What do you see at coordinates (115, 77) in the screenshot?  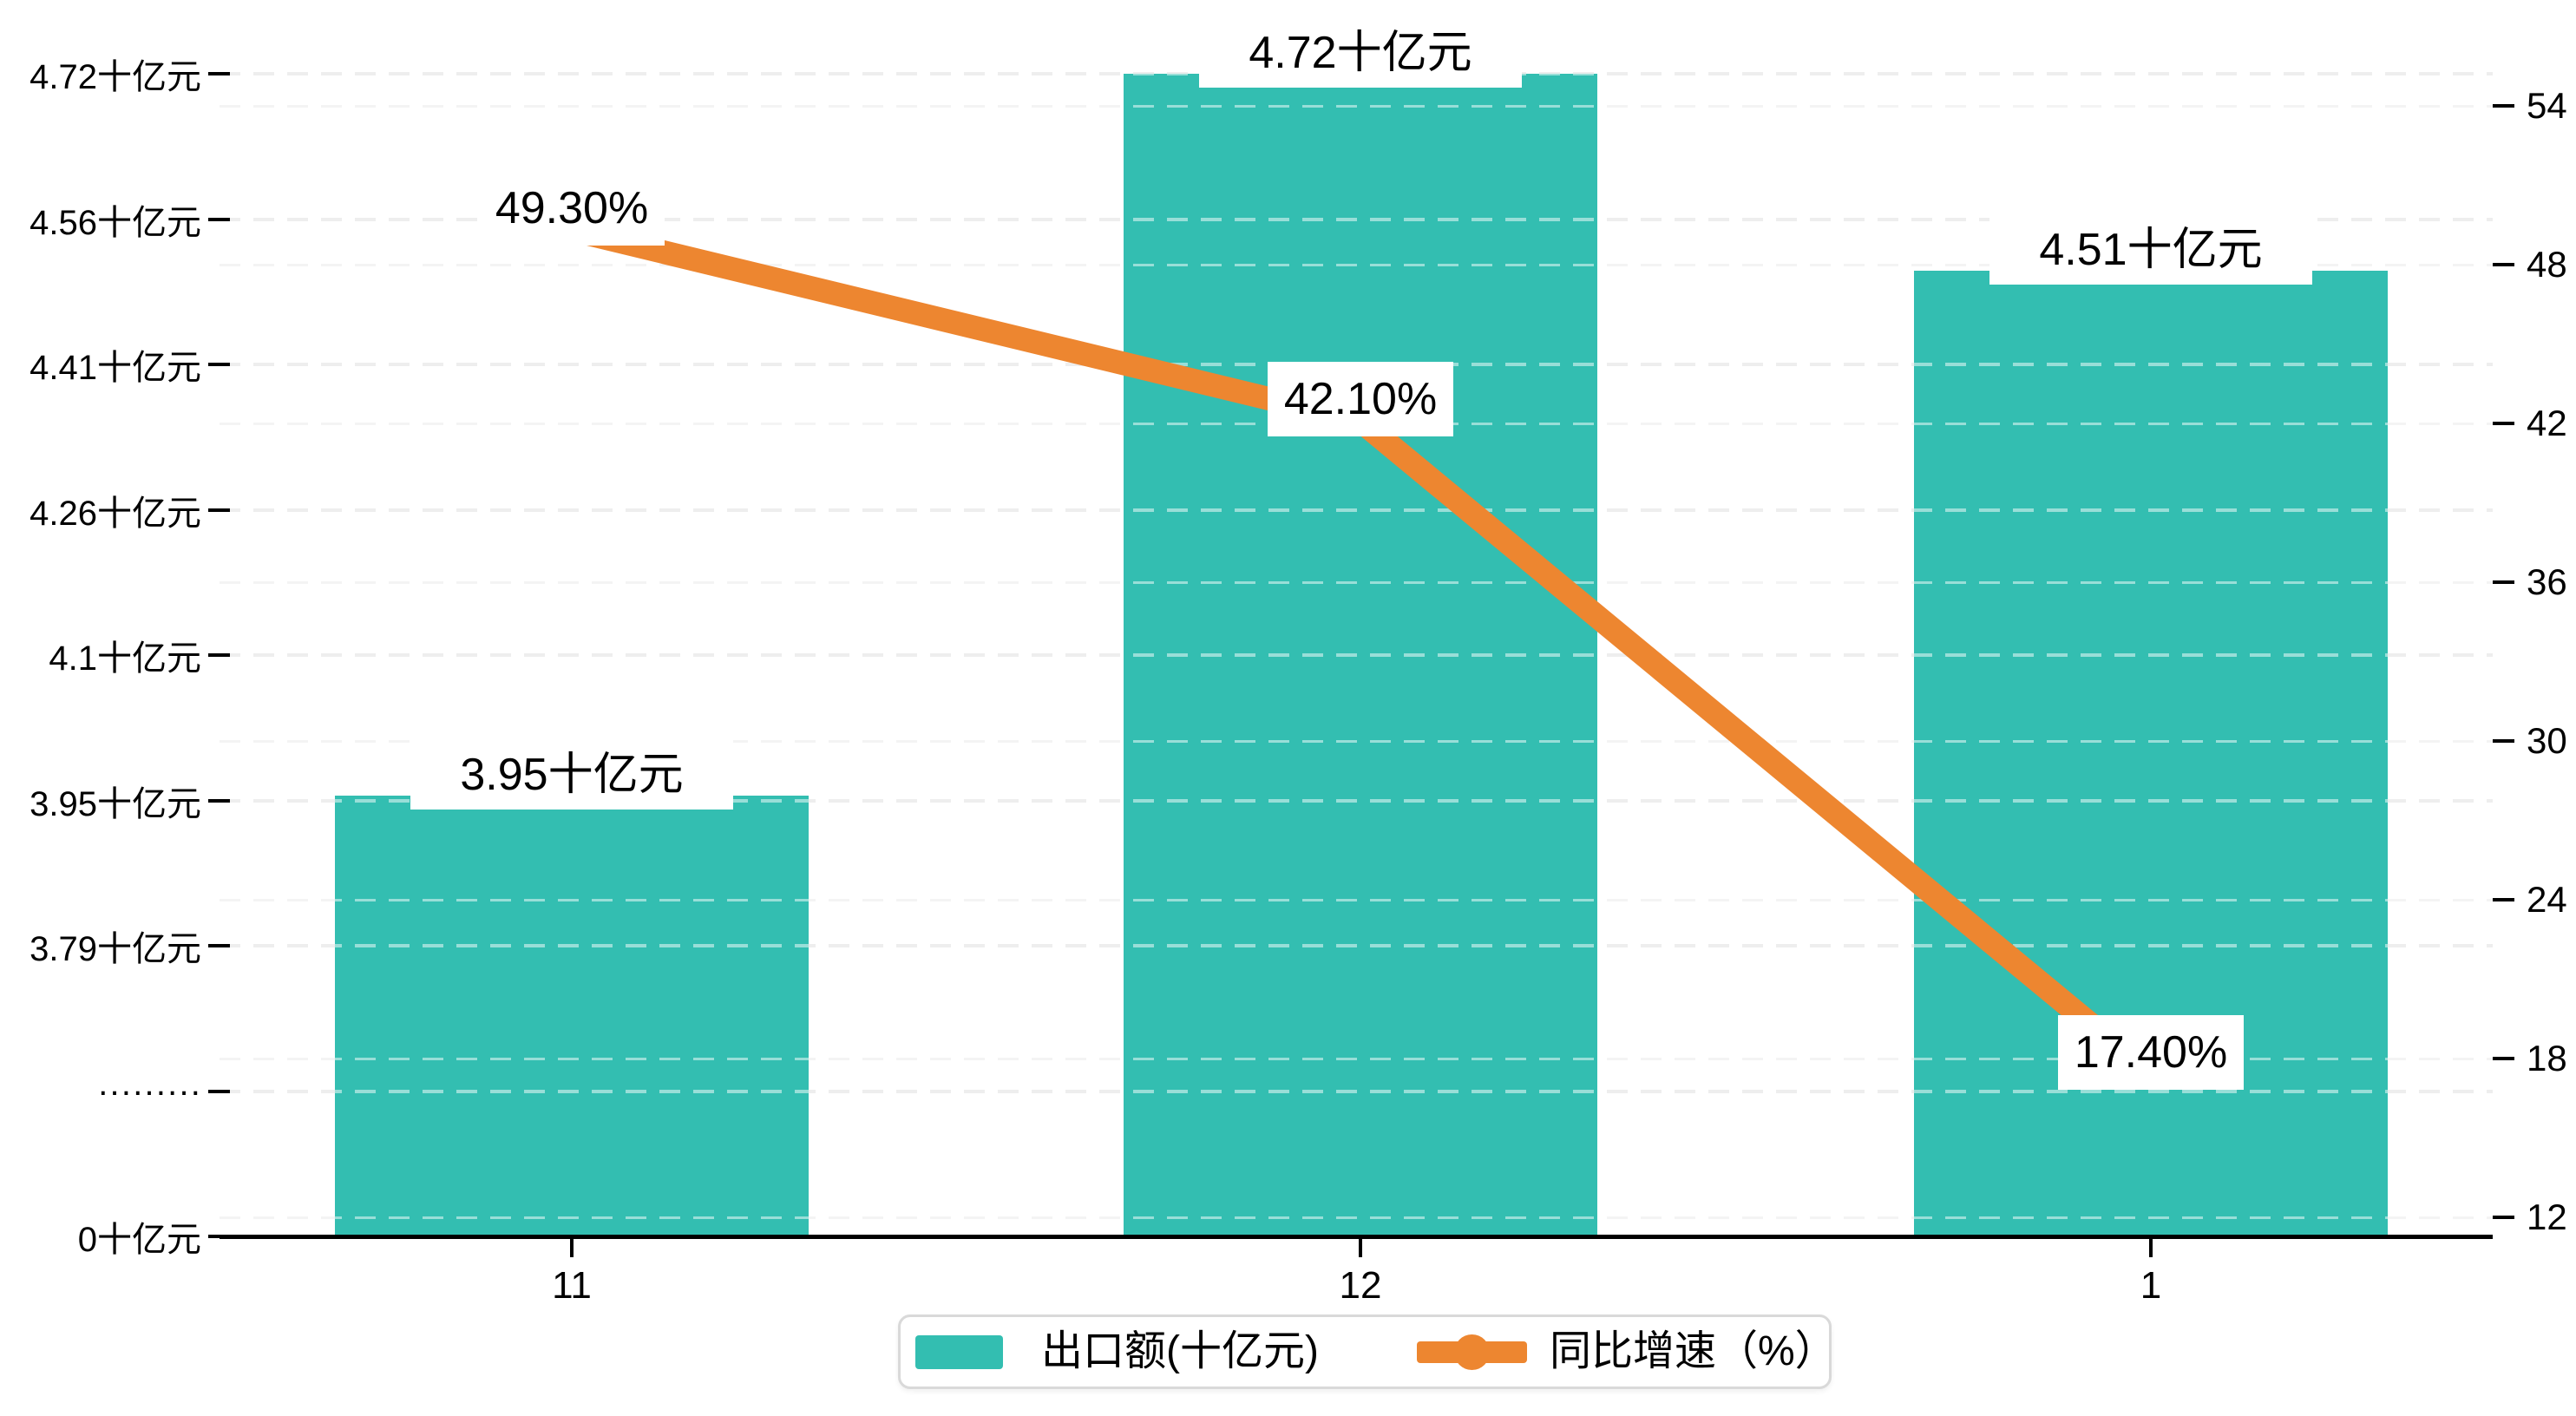 I see `left-axis-label: 4.72十亿元` at bounding box center [115, 77].